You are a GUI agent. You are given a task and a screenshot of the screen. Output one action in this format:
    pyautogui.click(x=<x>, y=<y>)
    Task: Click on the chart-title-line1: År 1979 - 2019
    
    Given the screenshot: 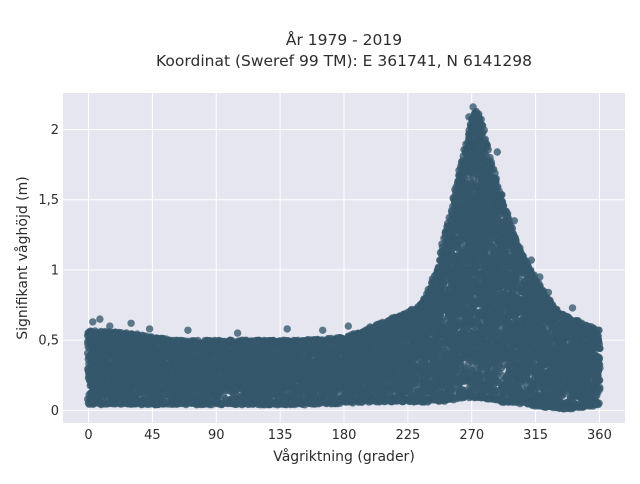 What is the action you would take?
    pyautogui.click(x=344, y=39)
    